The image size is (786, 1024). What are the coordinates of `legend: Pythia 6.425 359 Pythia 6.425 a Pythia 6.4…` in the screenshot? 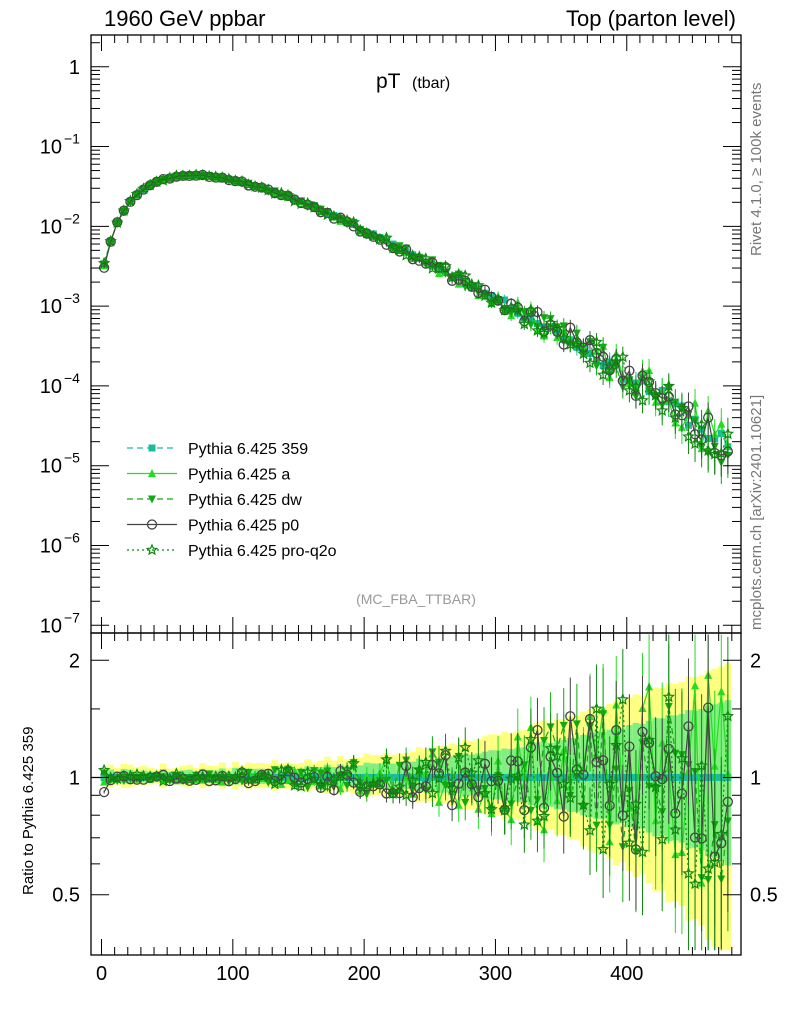 It's located at (232, 500).